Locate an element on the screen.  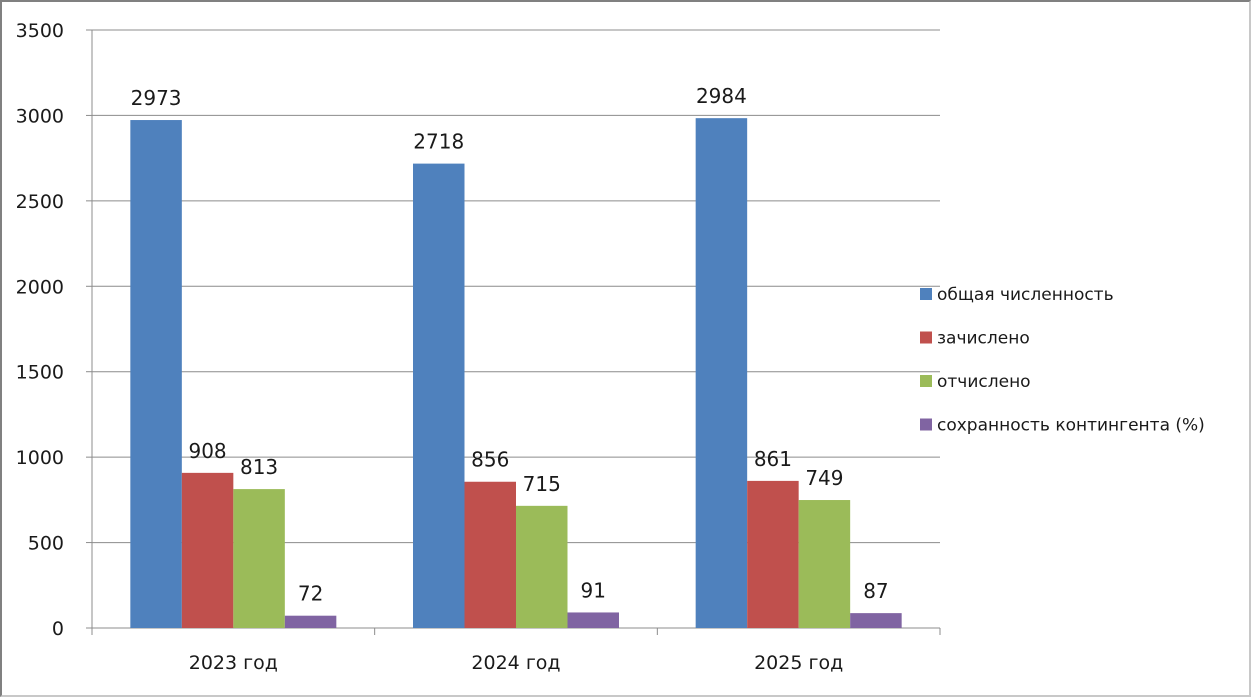
legend-label: зачислено is located at coordinates (983, 339).